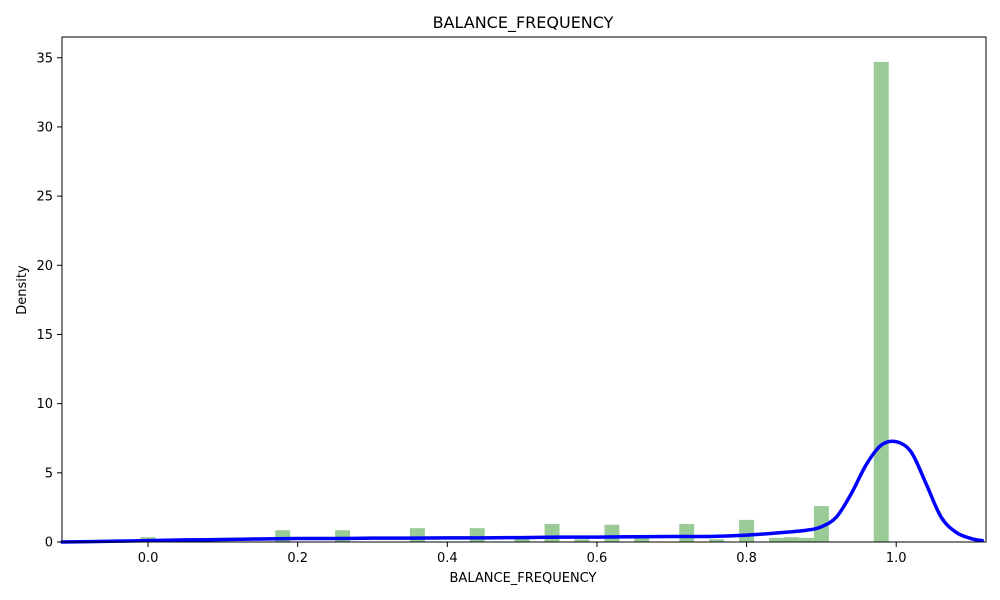  I want to click on y-axis-ticks: 0 5 10 15 20 25 30 35, so click(49, 301).